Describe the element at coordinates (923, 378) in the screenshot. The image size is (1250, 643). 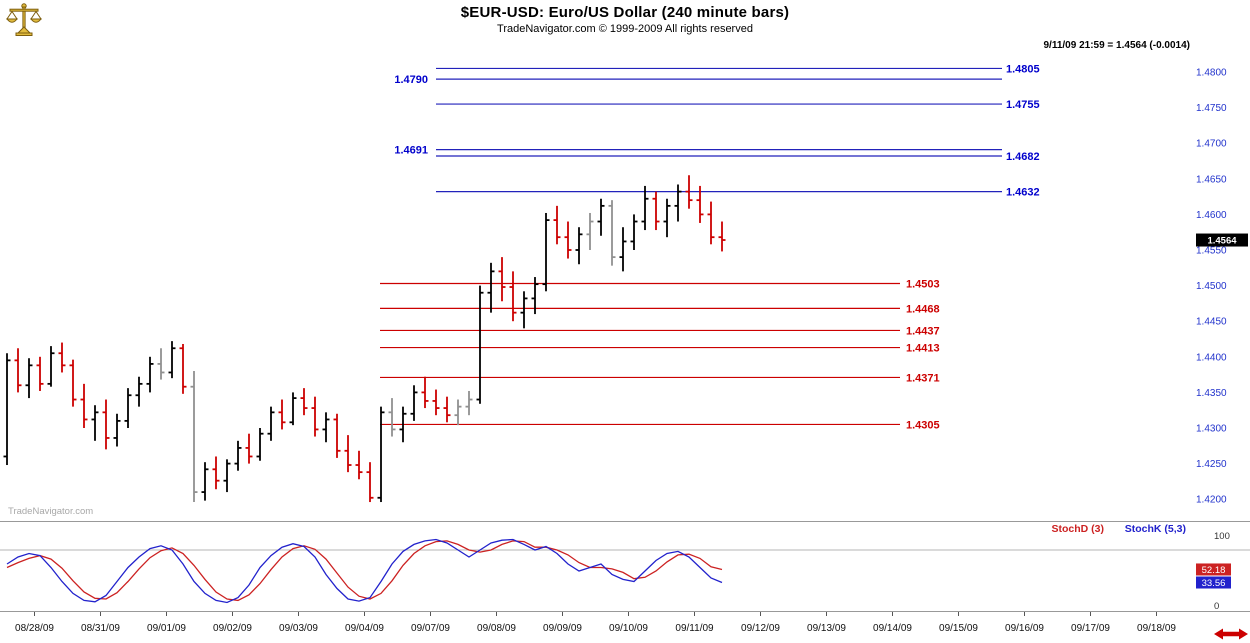
I see `support-label: 1.4371` at that location.